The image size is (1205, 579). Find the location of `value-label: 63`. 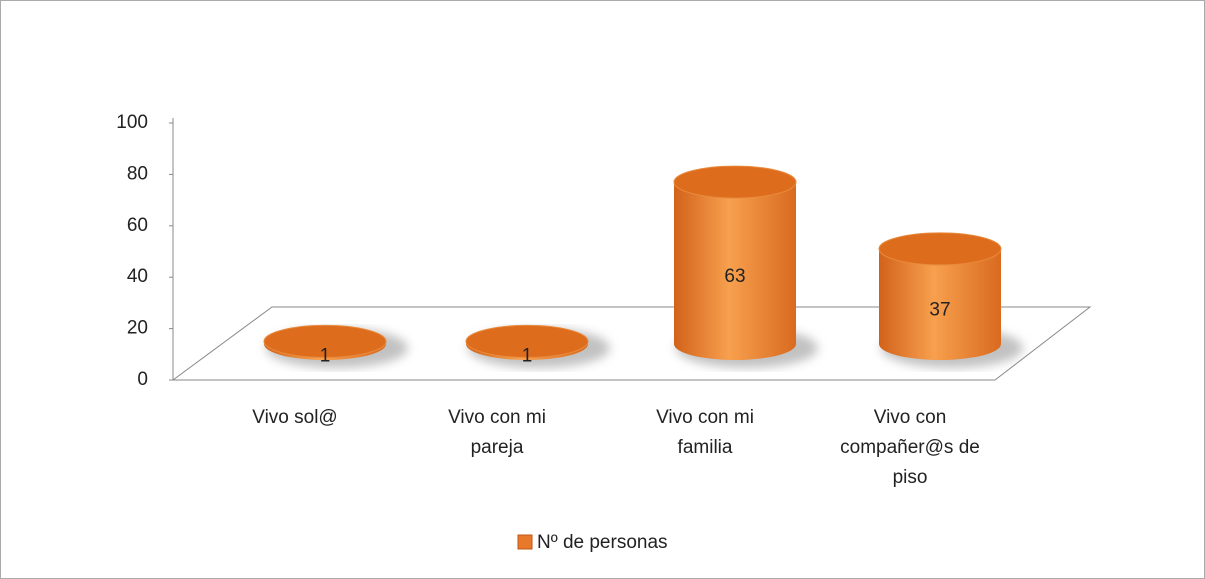

value-label: 63 is located at coordinates (734, 276).